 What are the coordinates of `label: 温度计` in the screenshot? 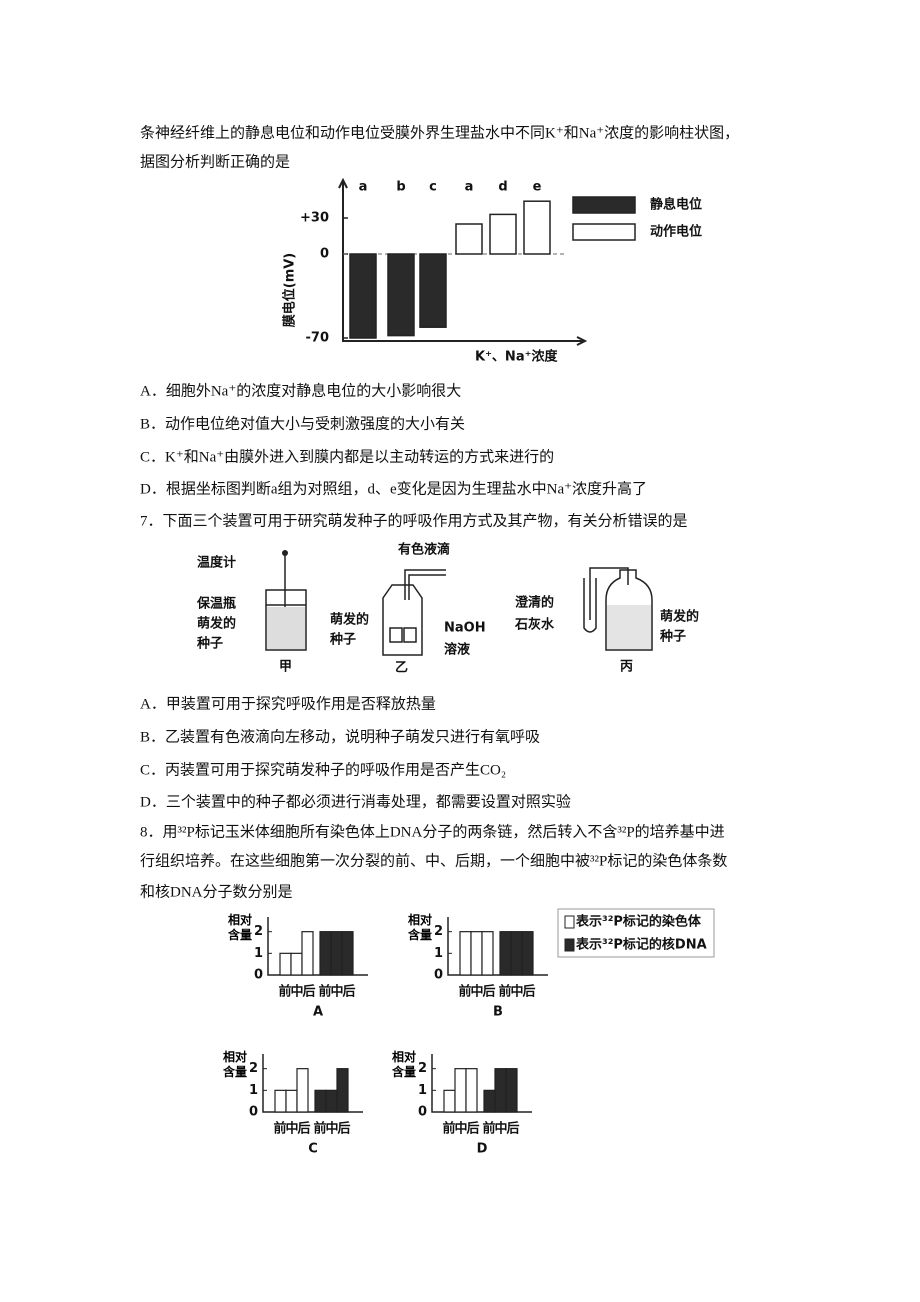 It's located at (216, 563).